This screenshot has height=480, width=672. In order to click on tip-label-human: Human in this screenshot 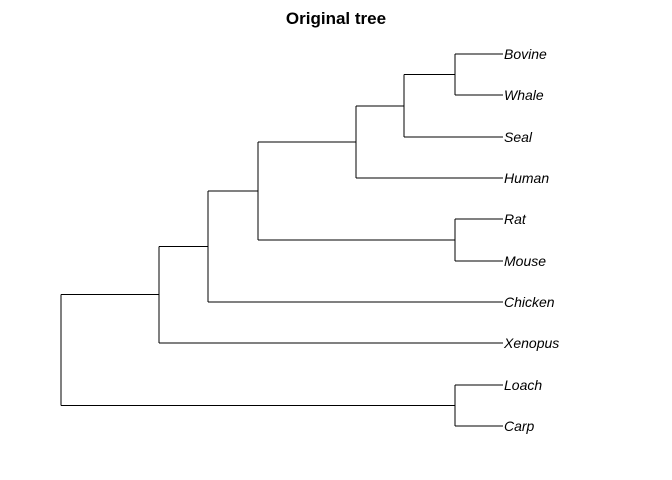, I will do `click(526, 178)`.